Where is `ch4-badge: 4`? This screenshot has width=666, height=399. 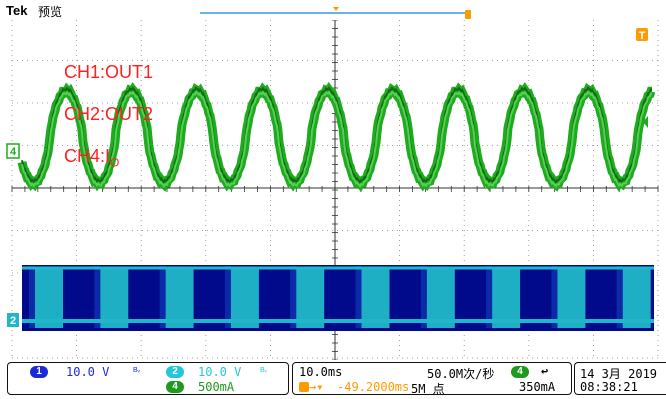
ch4-badge: 4 is located at coordinates (175, 387).